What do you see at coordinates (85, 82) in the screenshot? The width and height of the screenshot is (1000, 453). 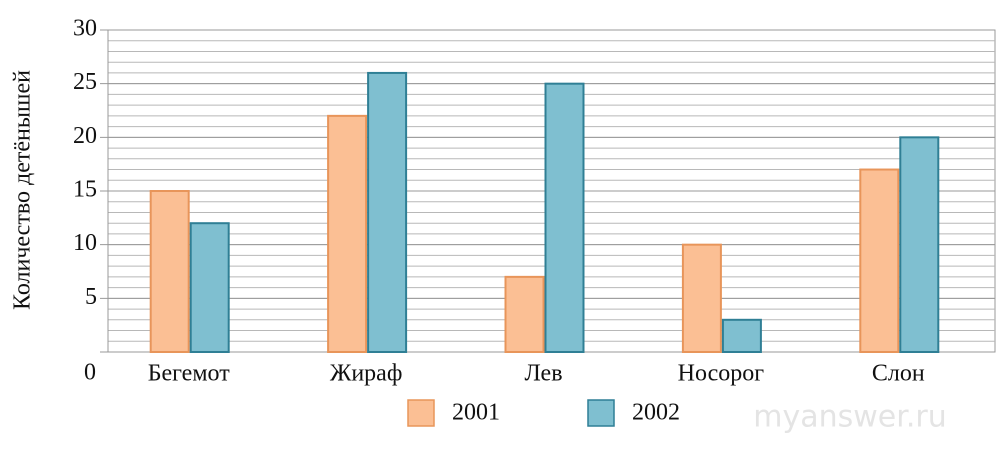 I see `y-tick-label: 25` at bounding box center [85, 82].